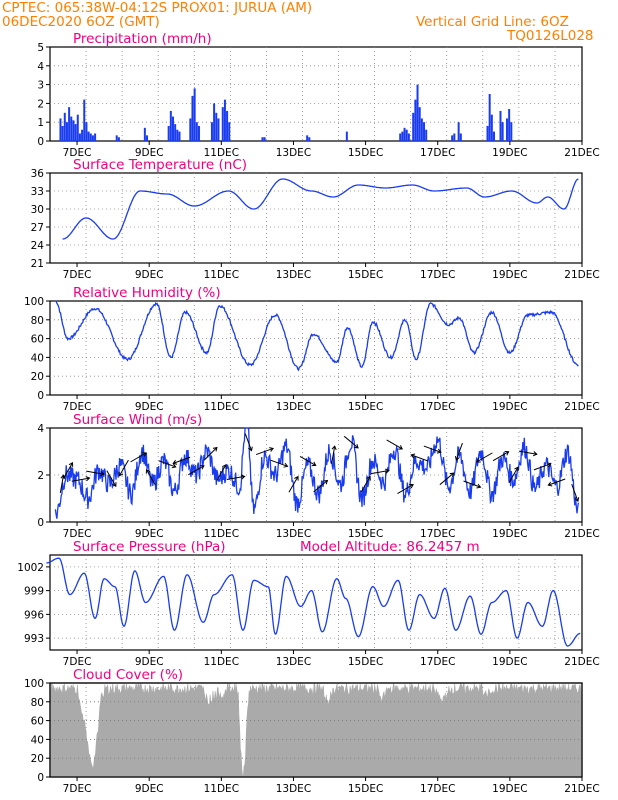 Image resolution: width=618 pixels, height=800 pixels. I want to click on pressure-xtick-label: 13DEC, so click(293, 662).